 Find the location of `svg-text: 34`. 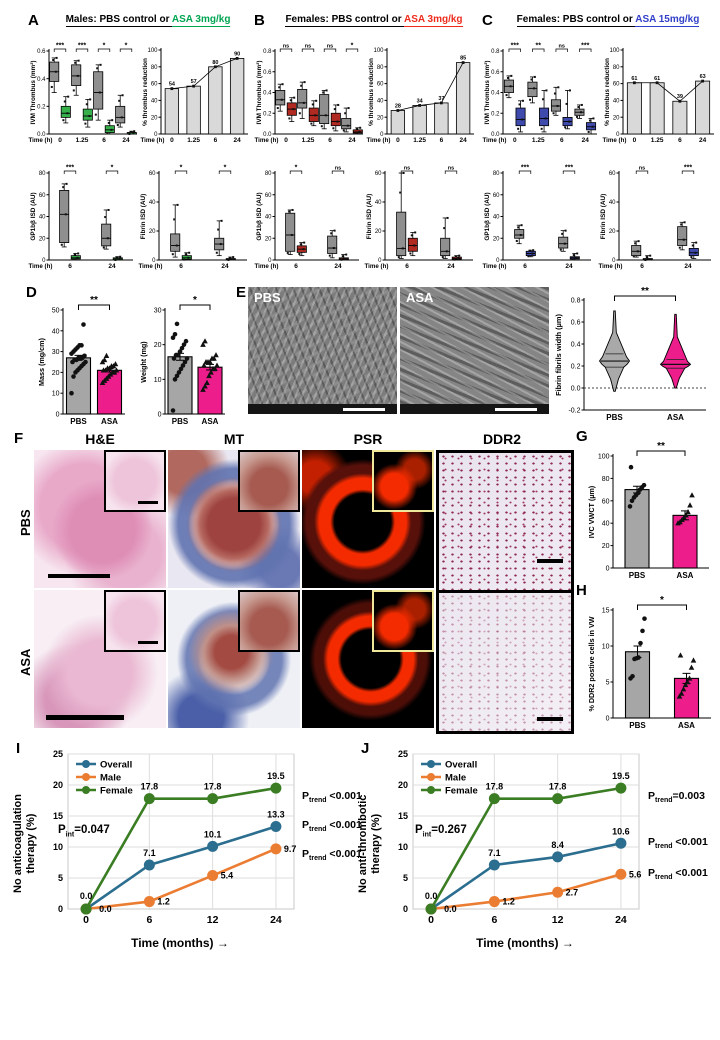

svg-text: 34 is located at coordinates (420, 101).